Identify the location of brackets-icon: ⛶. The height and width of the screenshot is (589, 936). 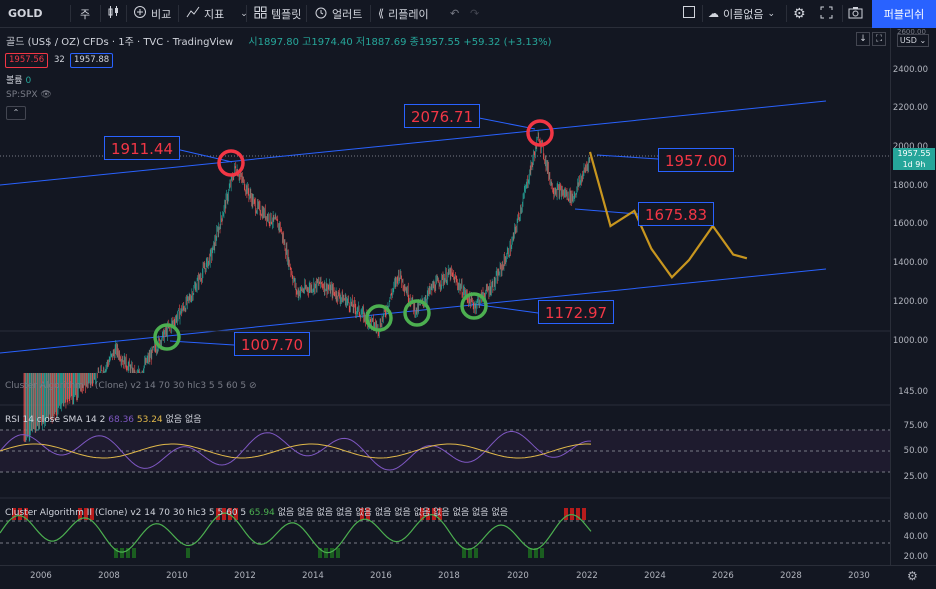
(879, 39).